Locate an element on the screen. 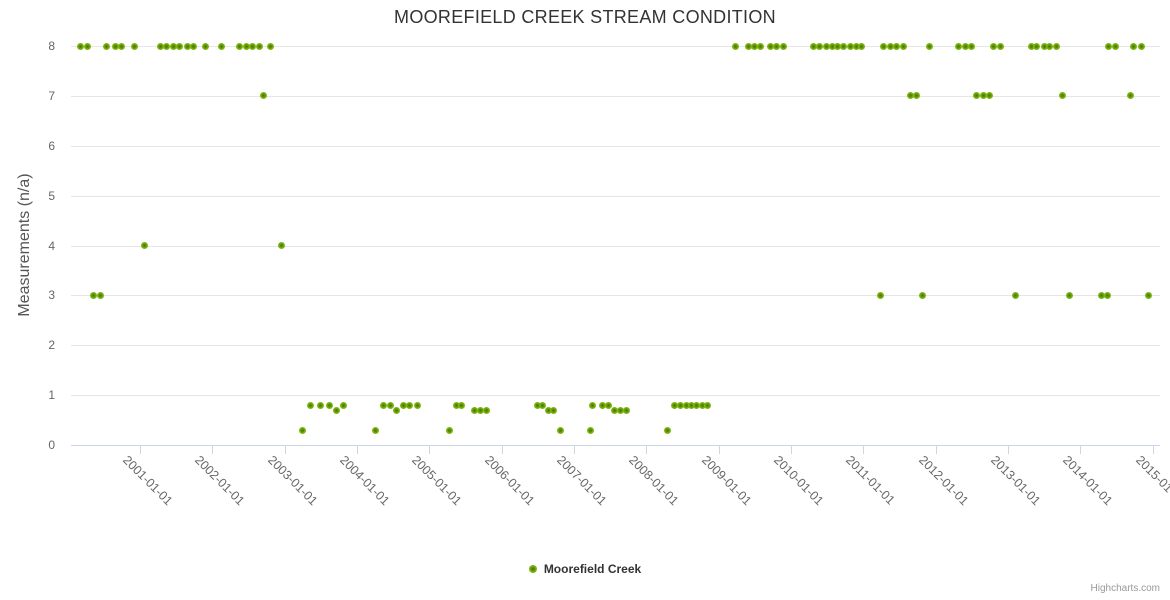 This screenshot has width=1170, height=600. legend-item-moorefield-creek: Moorefield Creek is located at coordinates (585, 569).